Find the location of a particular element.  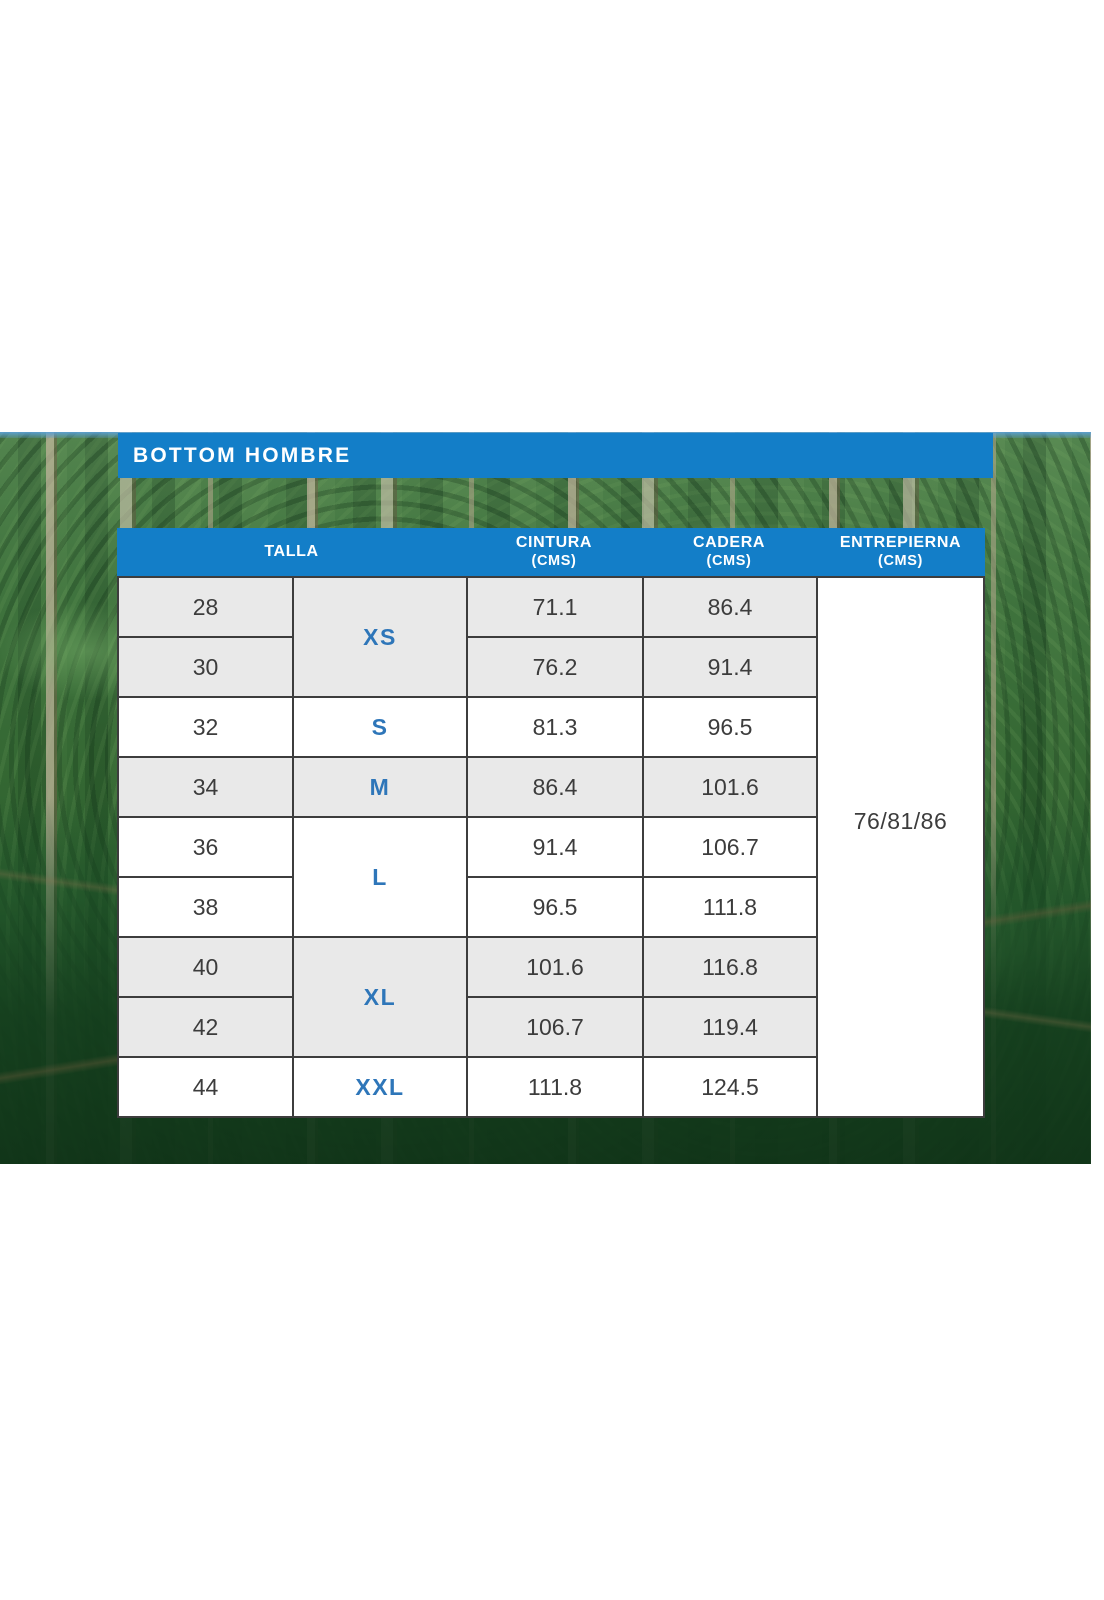

header-cadera-unit: (CMS) is located at coordinates (729, 560).